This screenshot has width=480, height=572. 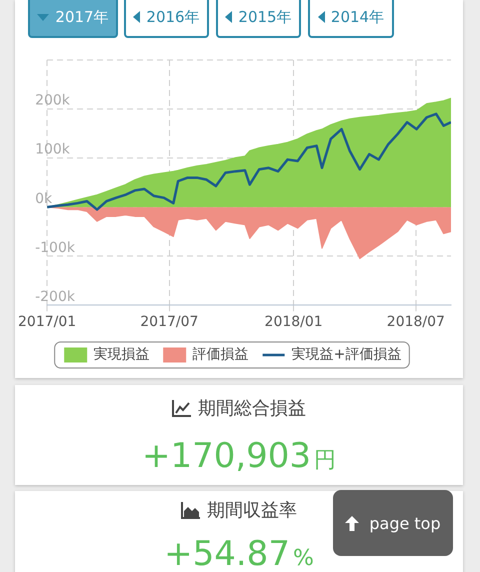 I want to click on legend-label: 評価損益, so click(x=220, y=354).